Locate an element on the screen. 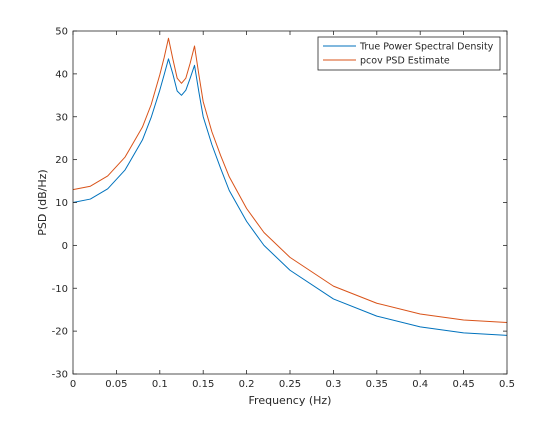 The width and height of the screenshot is (560, 424). x-tick-label: 0.35 is located at coordinates (377, 384).